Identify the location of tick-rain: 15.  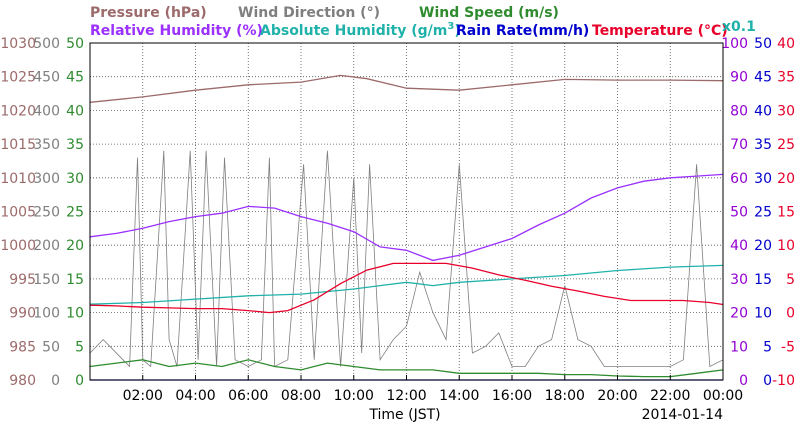
(763, 280).